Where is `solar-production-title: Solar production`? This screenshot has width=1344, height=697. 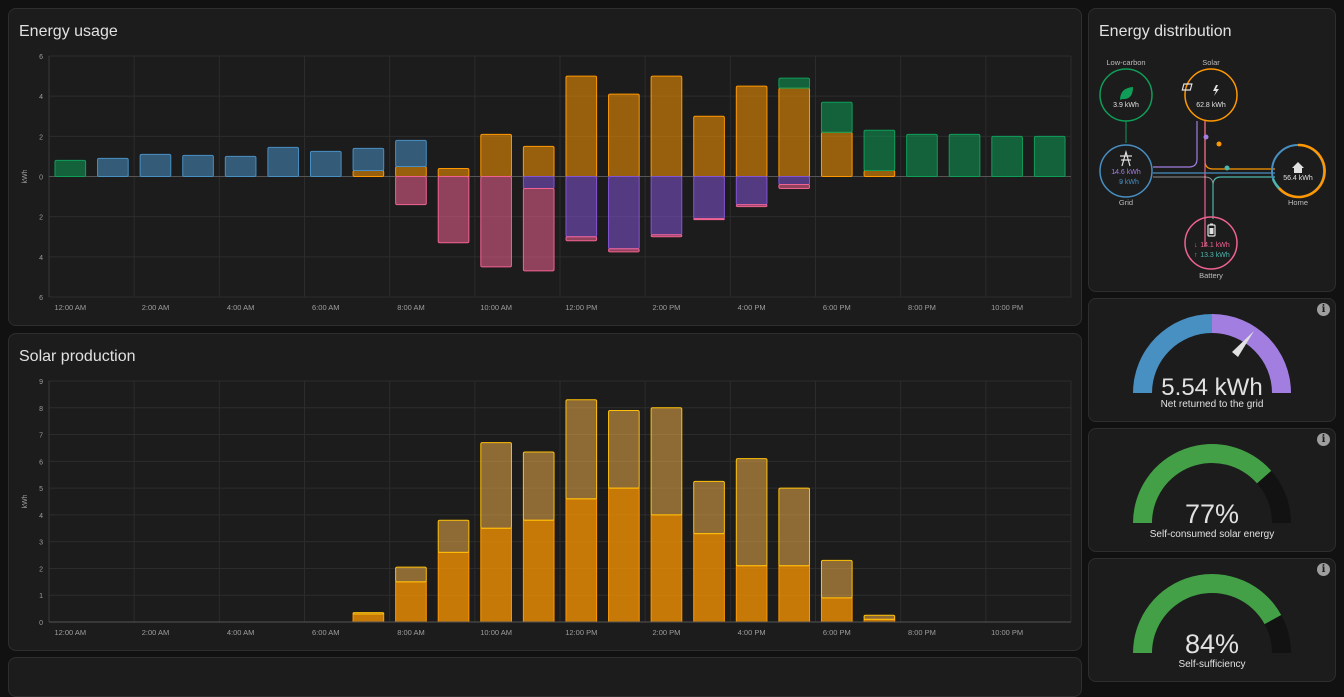
solar-production-title: Solar production is located at coordinates (77, 356).